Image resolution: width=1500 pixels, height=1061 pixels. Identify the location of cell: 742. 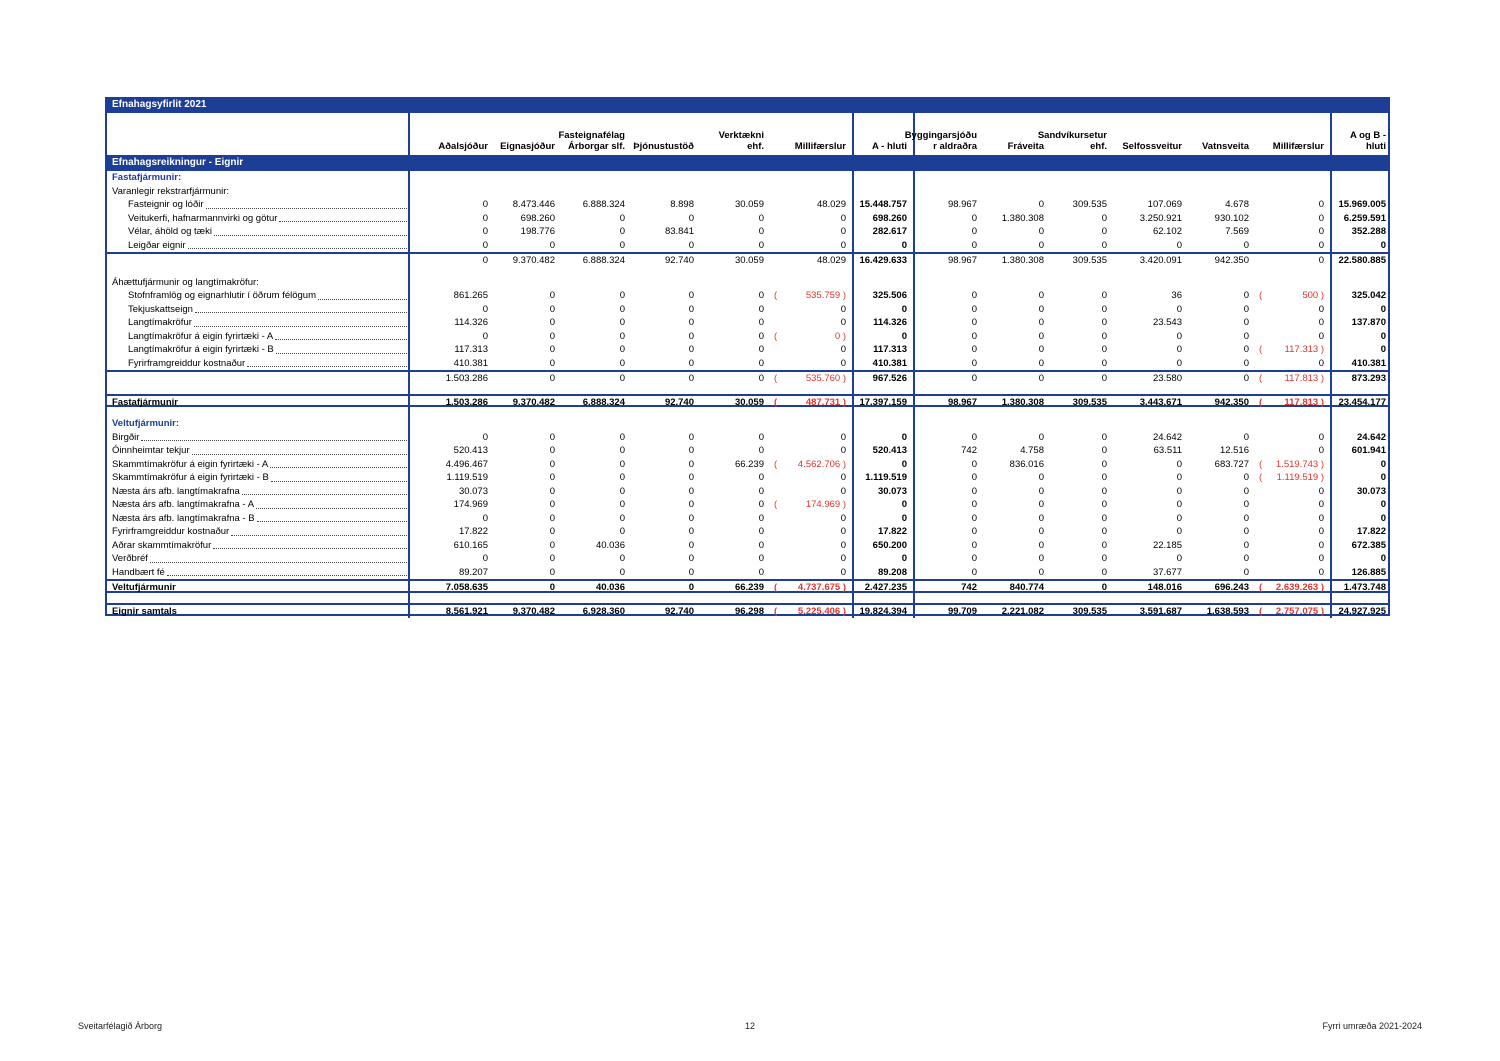
(969, 450).